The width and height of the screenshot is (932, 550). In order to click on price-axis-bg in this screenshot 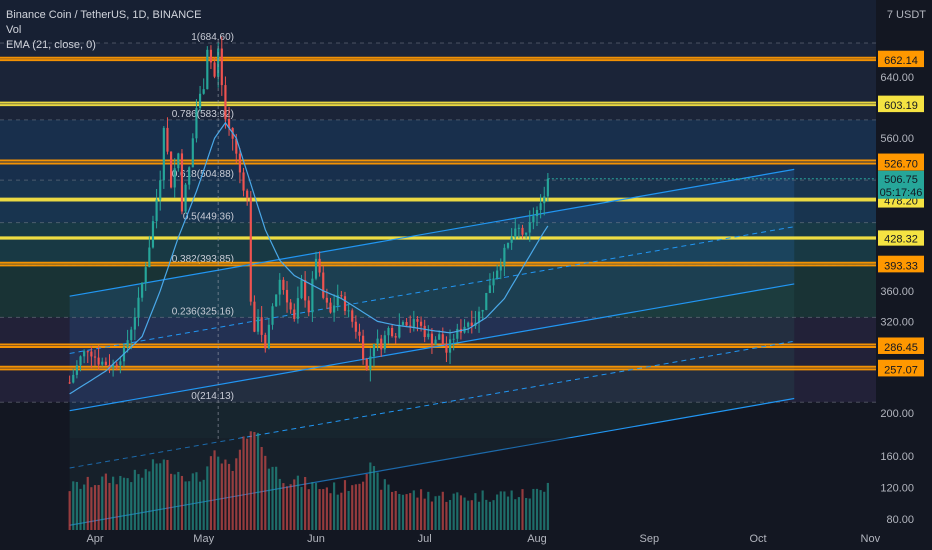, I will do `click(904, 275)`.